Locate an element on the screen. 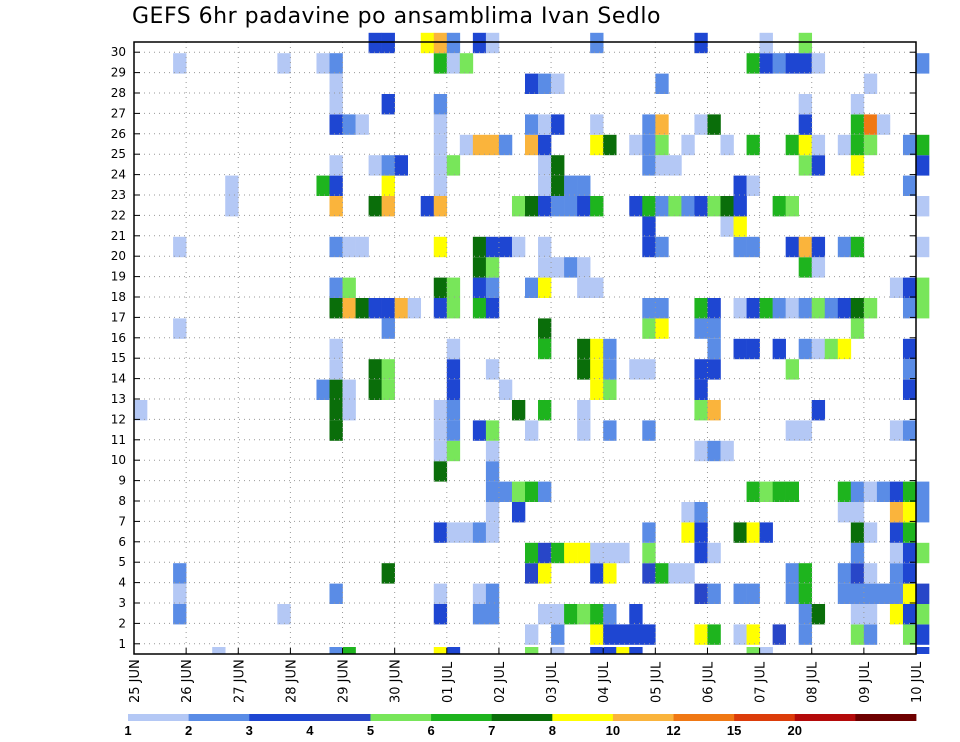  y-tick-label: 15 is located at coordinates (118, 358).